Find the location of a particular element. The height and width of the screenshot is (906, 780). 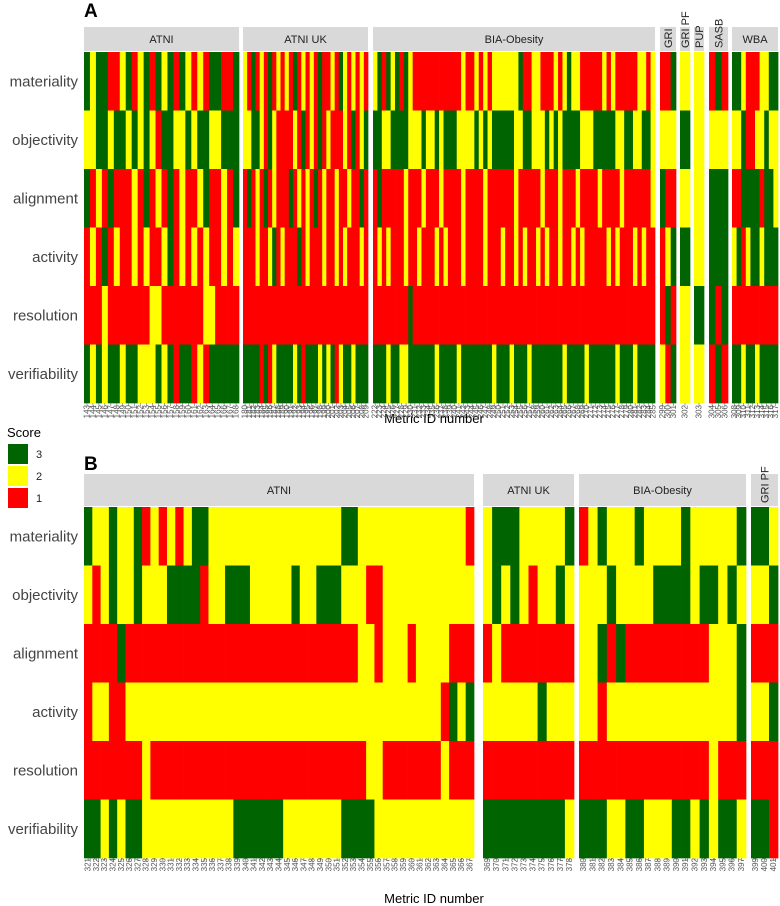

x-tick-label: 312 is located at coordinates (752, 411).